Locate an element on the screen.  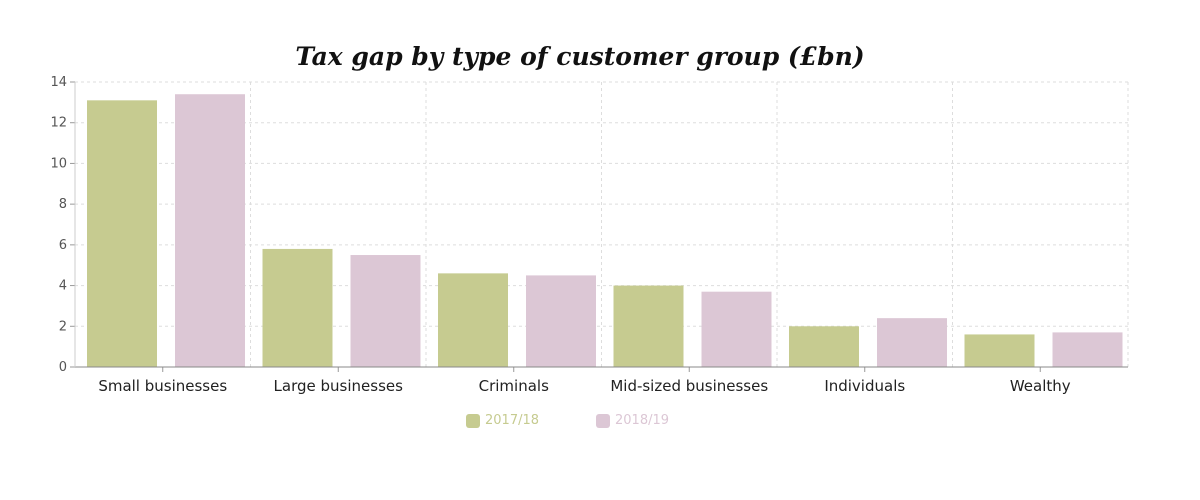
y-tick-label: 2 is located at coordinates (63, 326).